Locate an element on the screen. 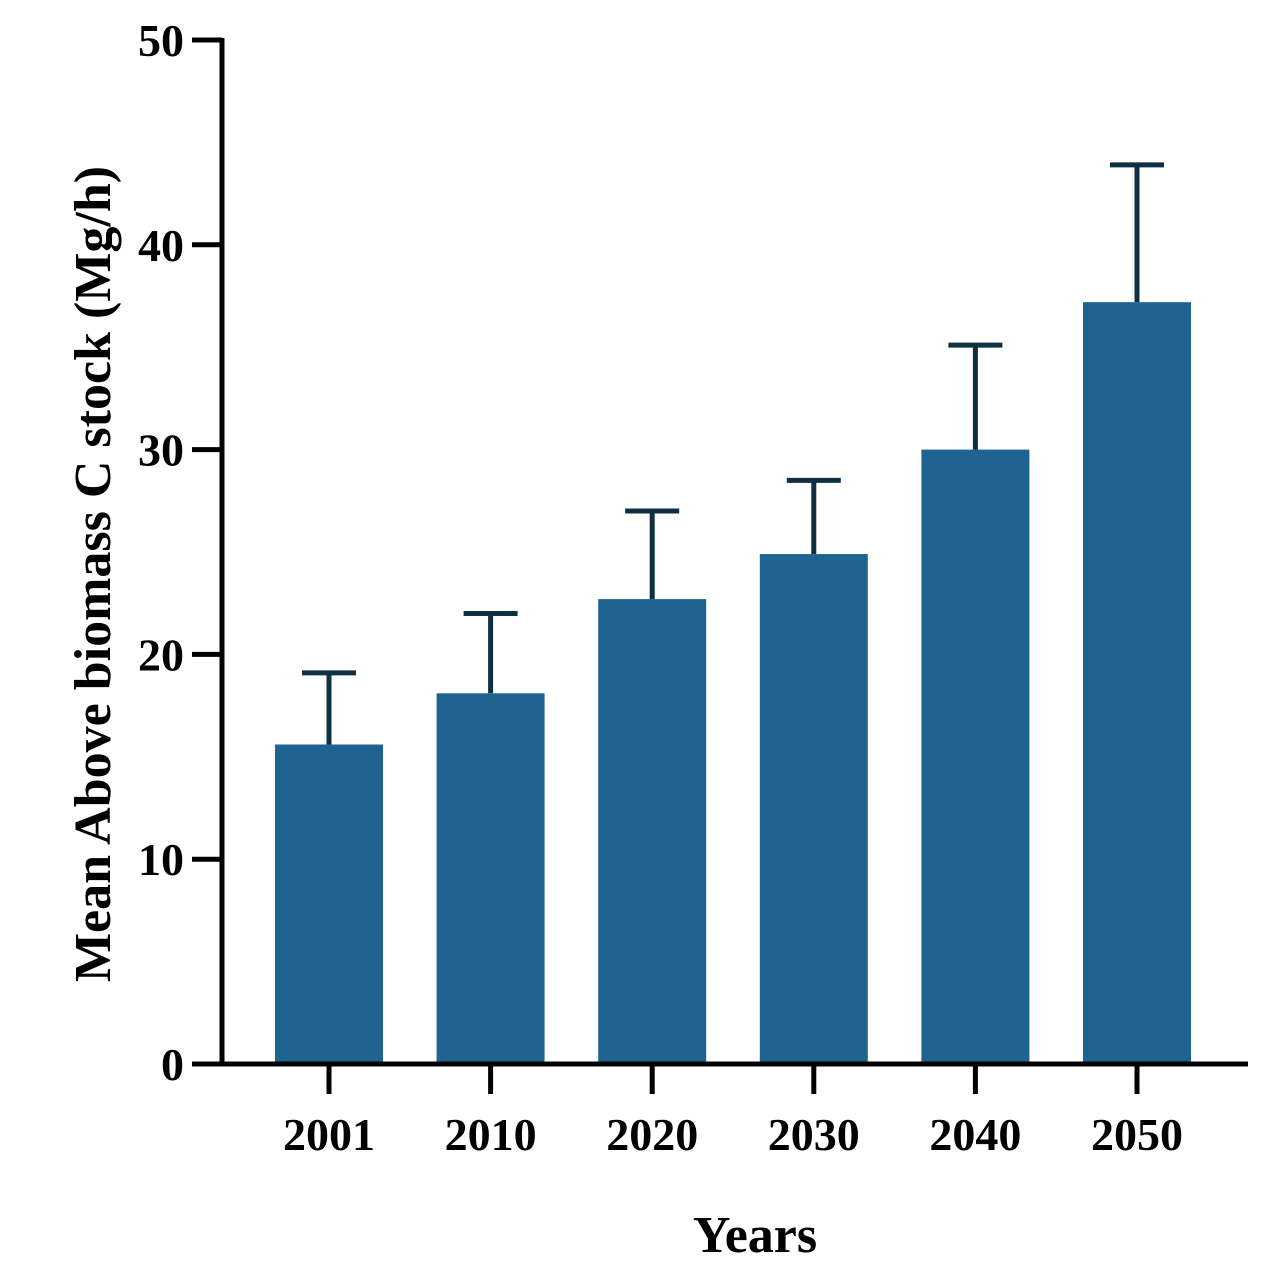 Image resolution: width=1280 pixels, height=1279 pixels. x-tick-label: 2001 is located at coordinates (329, 1134).